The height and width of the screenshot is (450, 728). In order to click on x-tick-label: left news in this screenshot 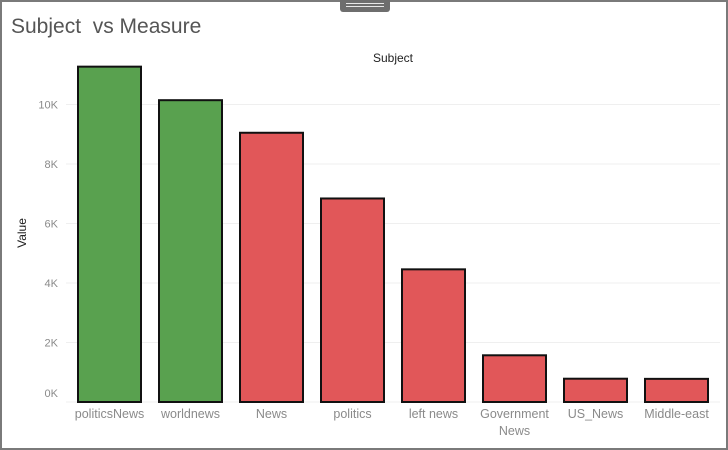, I will do `click(433, 414)`.